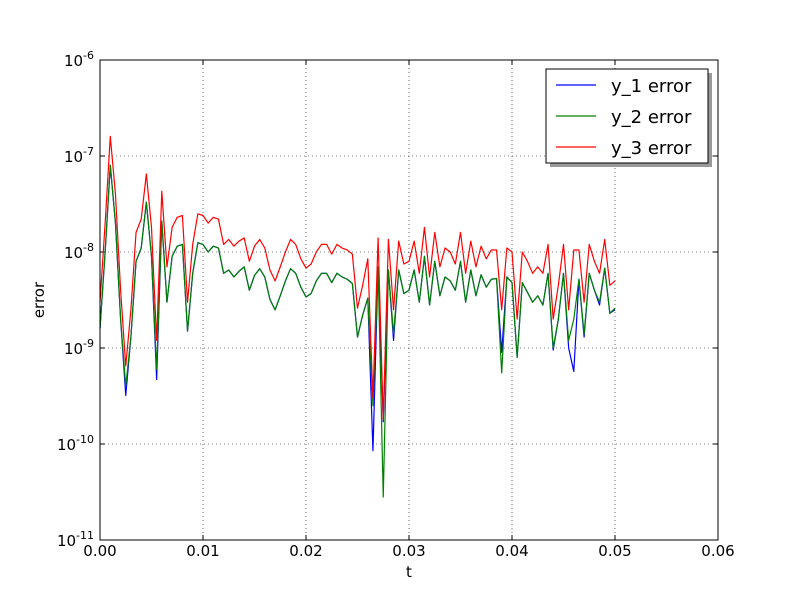  I want to click on x-tick-label: 0.05, so click(614, 551).